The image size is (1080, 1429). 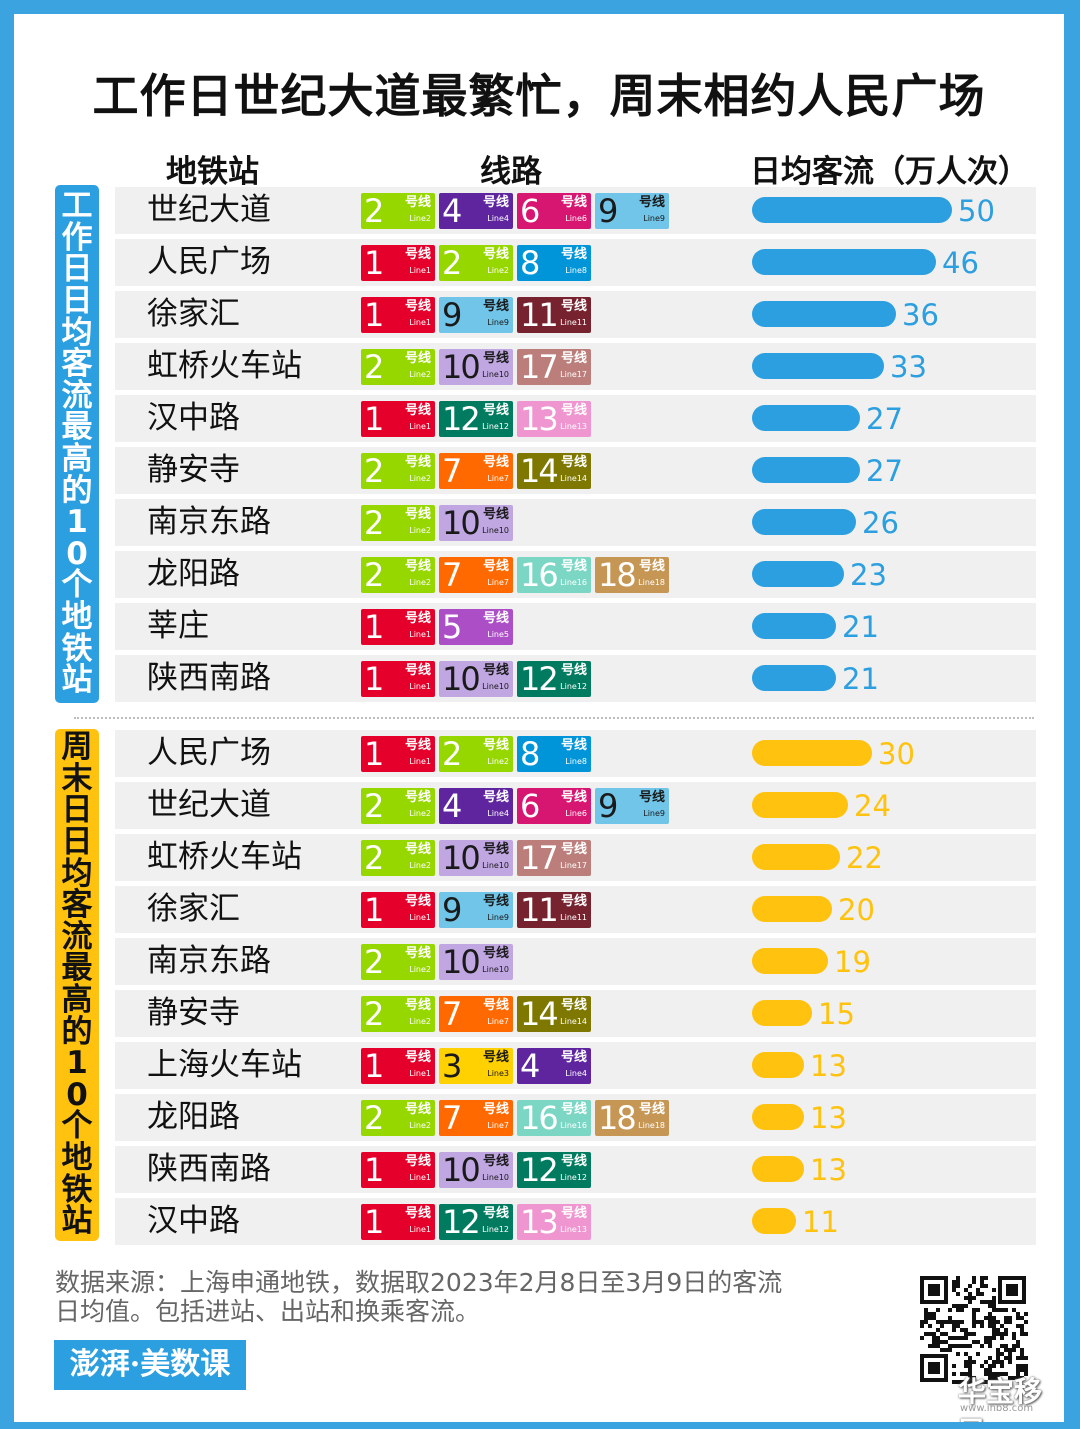 What do you see at coordinates (77, 553) in the screenshot?
I see `weekday-label-char: 0` at bounding box center [77, 553].